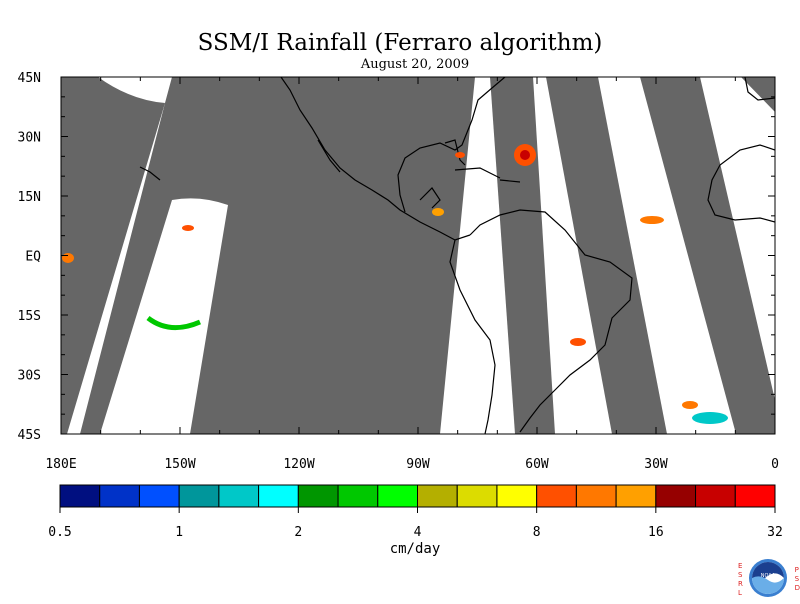  Describe the element at coordinates (59, 532) in the screenshot. I see `colorbar-label: 0.5` at that location.